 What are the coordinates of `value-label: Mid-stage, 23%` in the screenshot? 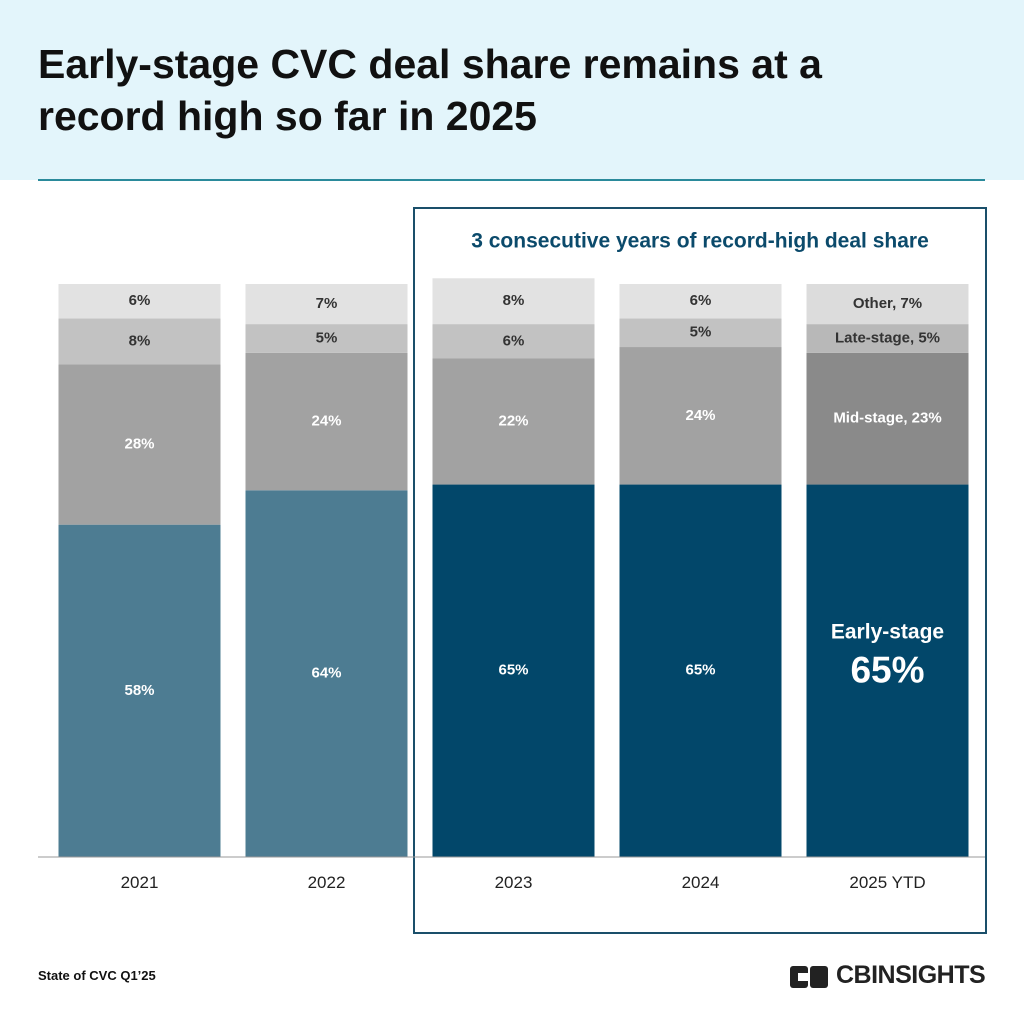 It's located at (887, 418).